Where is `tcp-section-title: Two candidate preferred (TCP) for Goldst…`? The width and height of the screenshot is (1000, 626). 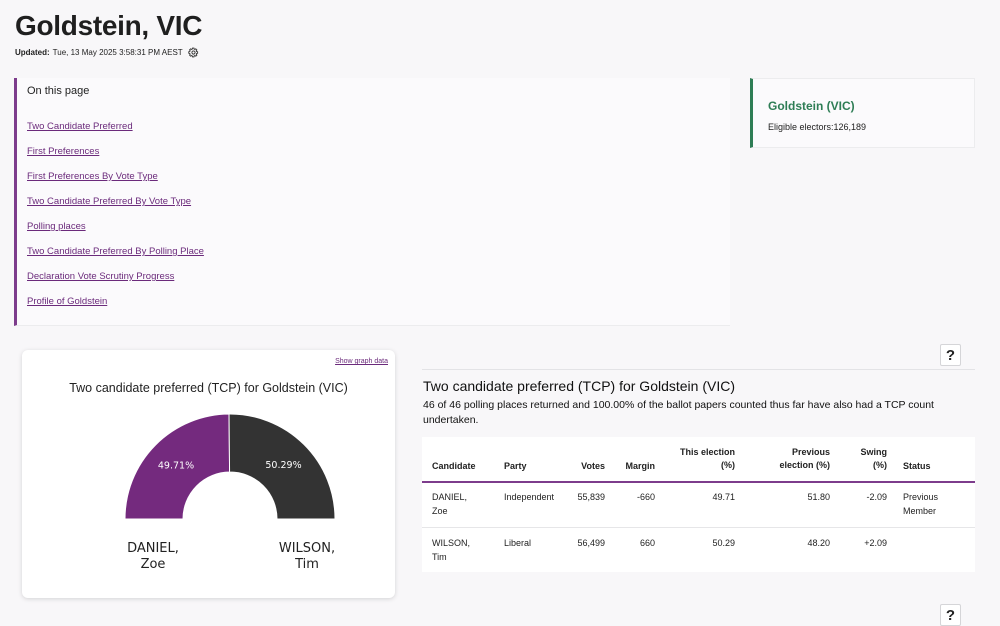 tcp-section-title: Two candidate preferred (TCP) for Goldst… is located at coordinates (579, 386).